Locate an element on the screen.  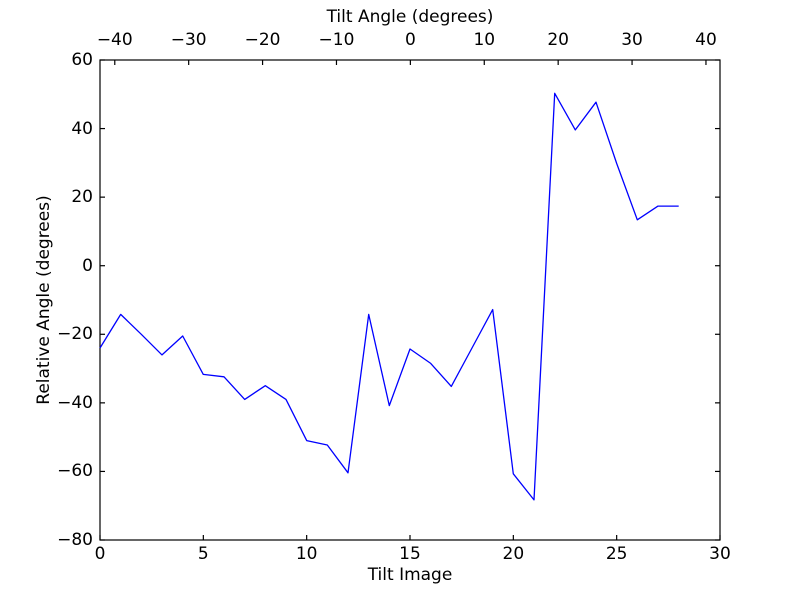
top-x-tick-label: 0 is located at coordinates (410, 40).